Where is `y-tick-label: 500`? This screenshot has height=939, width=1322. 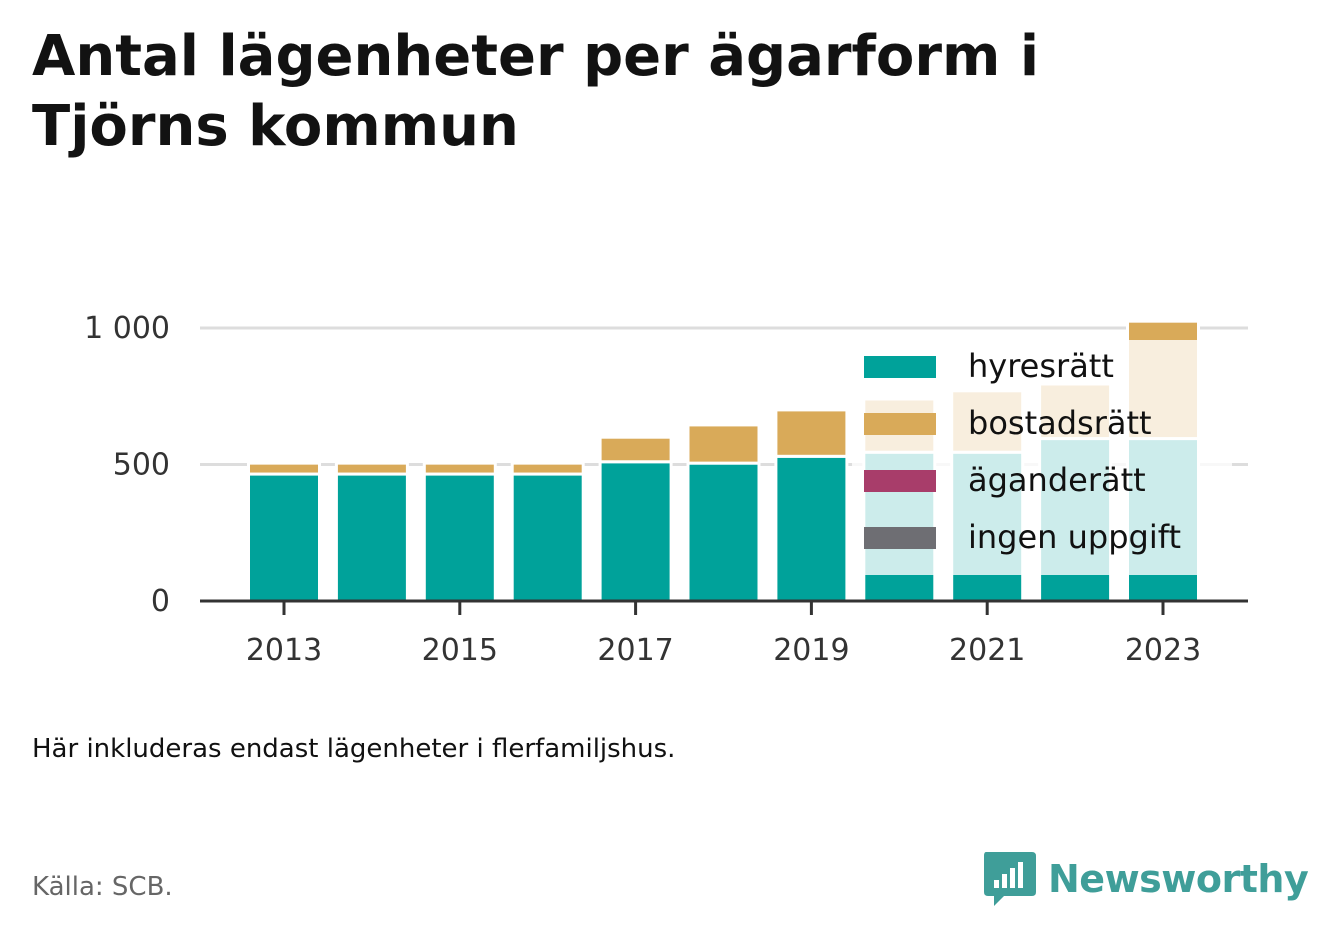
y-tick-label: 500 is located at coordinates (141, 465).